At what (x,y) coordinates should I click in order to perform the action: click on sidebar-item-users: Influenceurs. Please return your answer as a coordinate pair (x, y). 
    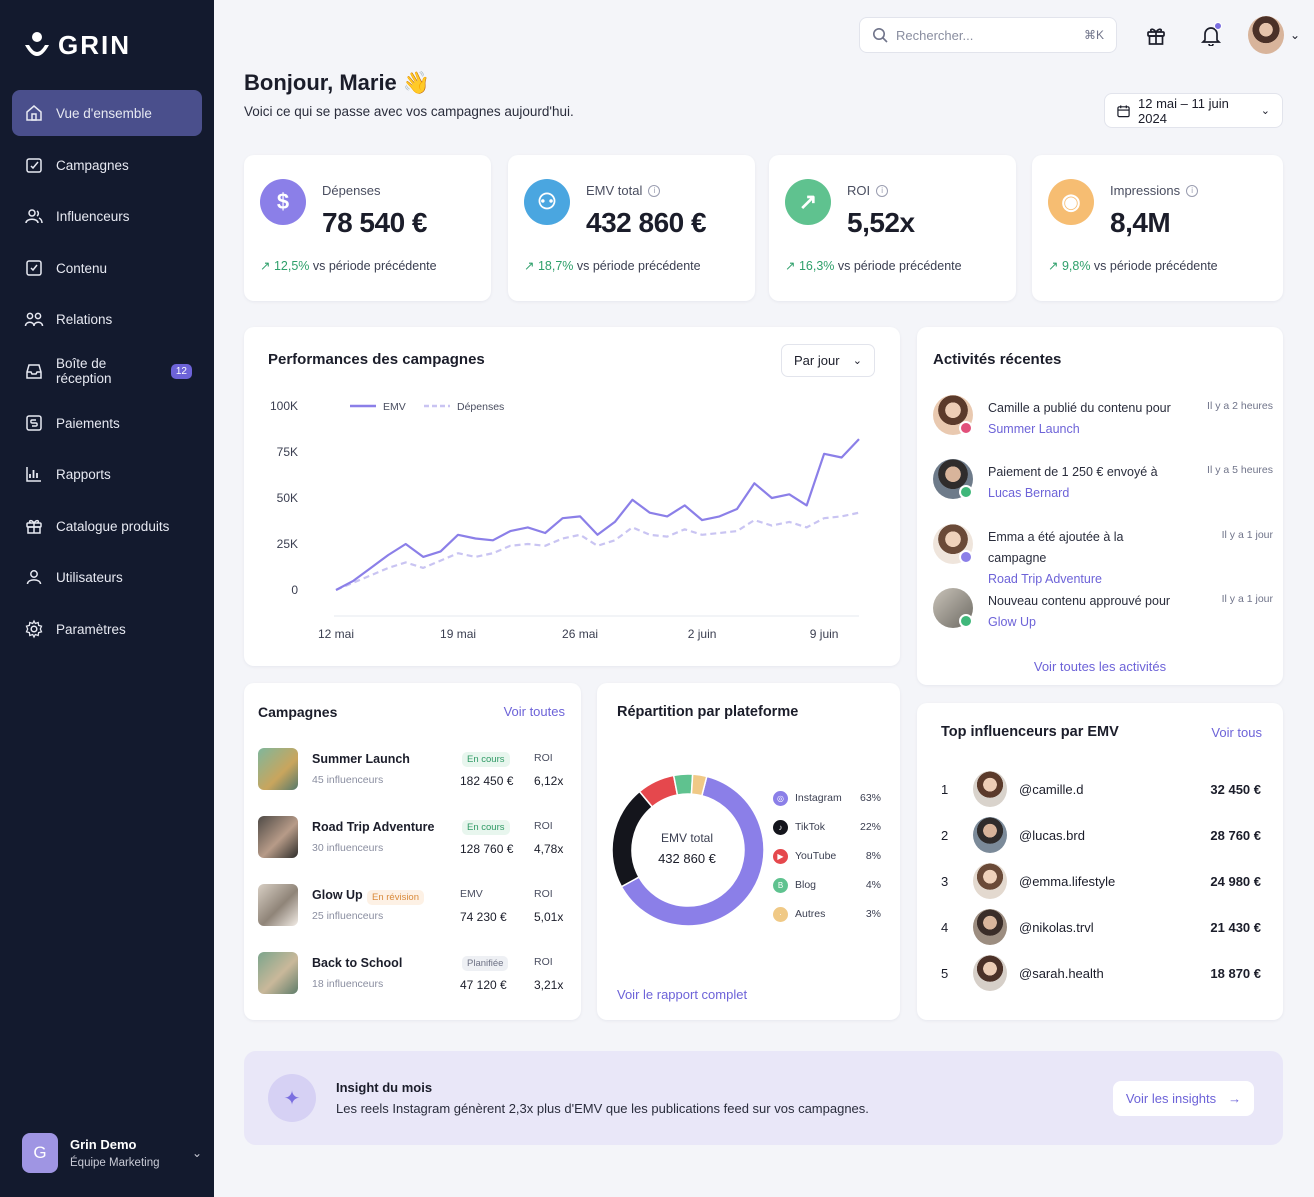
    Looking at the image, I should click on (107, 216).